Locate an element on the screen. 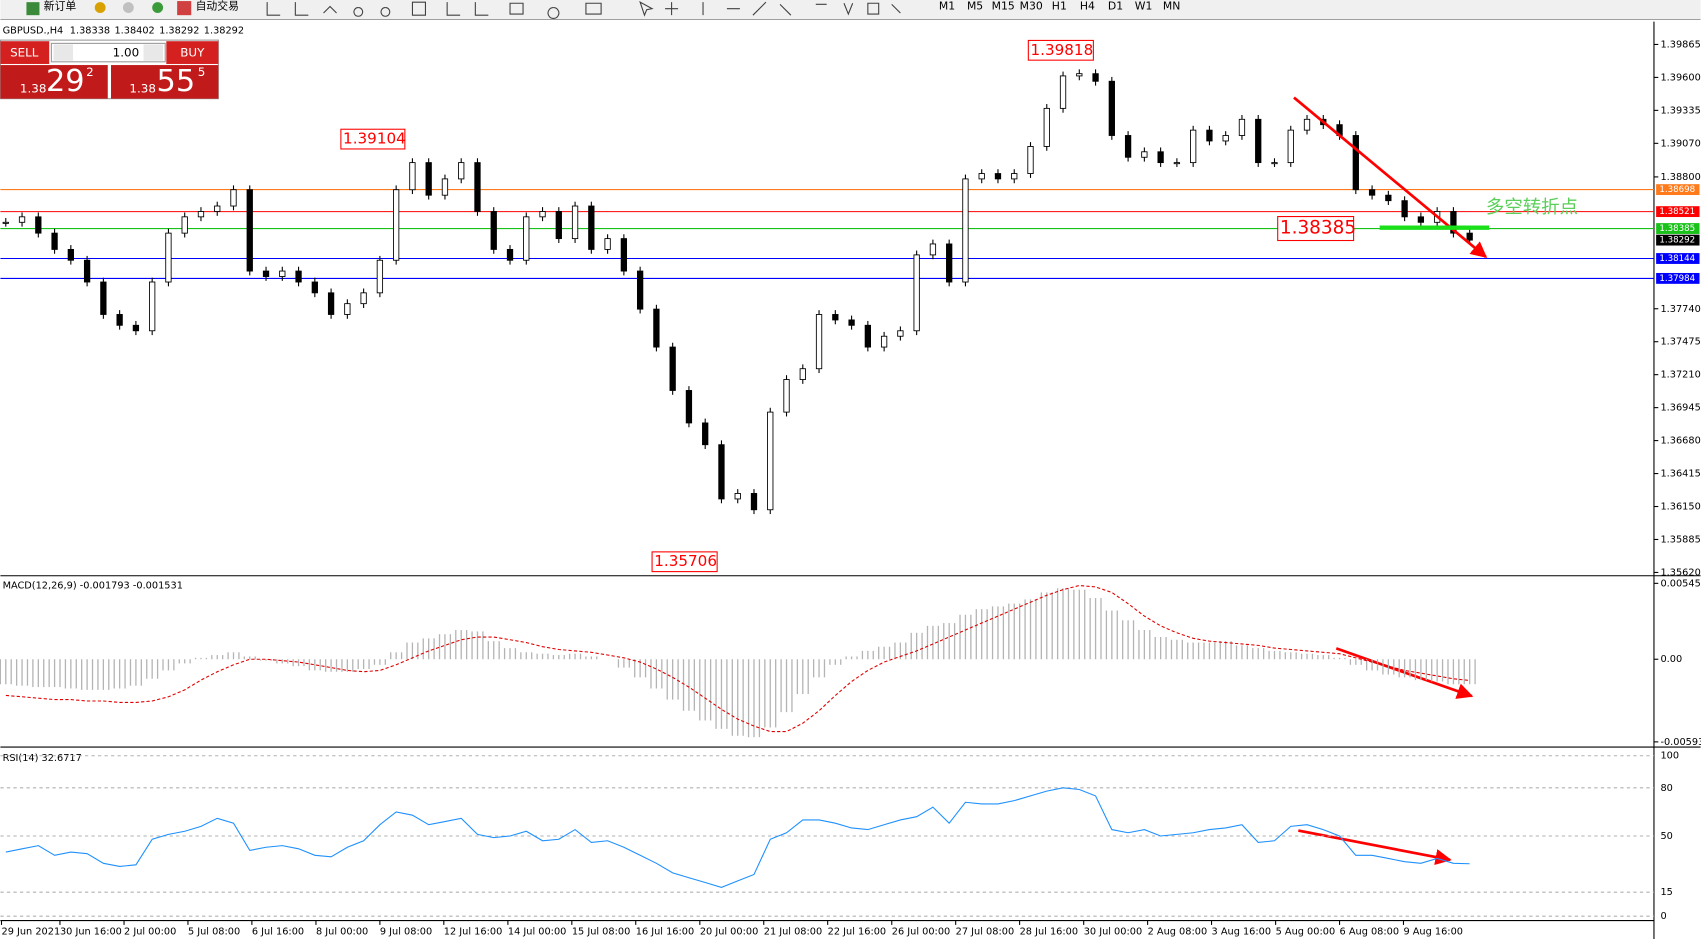 Image resolution: width=1701 pixels, height=939 pixels. x-tick-label: 20 Jul 00:00 is located at coordinates (729, 931).